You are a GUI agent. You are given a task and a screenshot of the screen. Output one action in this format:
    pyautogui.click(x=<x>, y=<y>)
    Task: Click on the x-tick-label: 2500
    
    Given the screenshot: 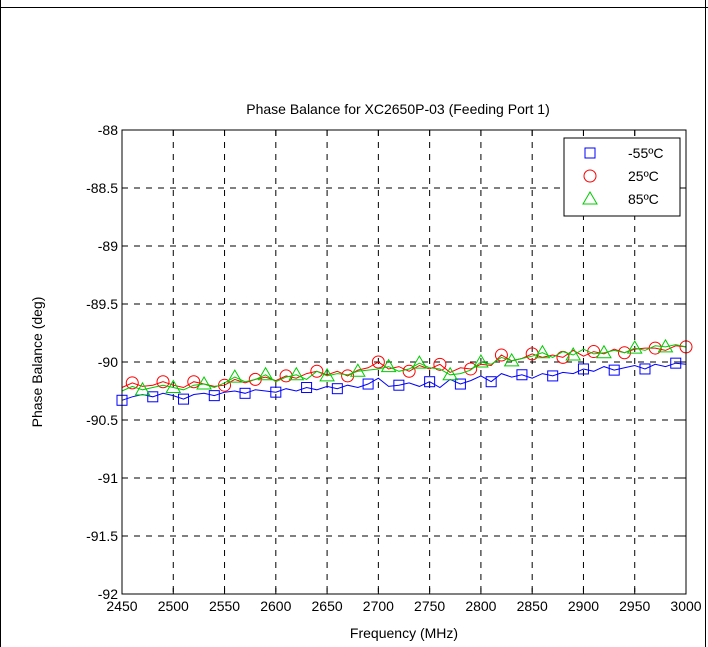 What is the action you would take?
    pyautogui.click(x=173, y=606)
    